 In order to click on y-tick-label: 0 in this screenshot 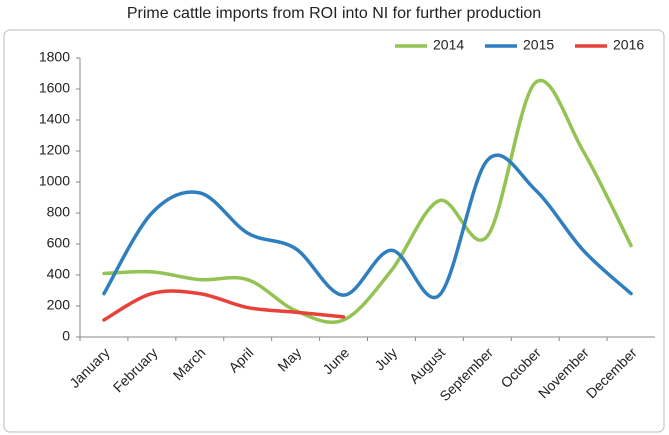, I will do `click(66, 336)`.